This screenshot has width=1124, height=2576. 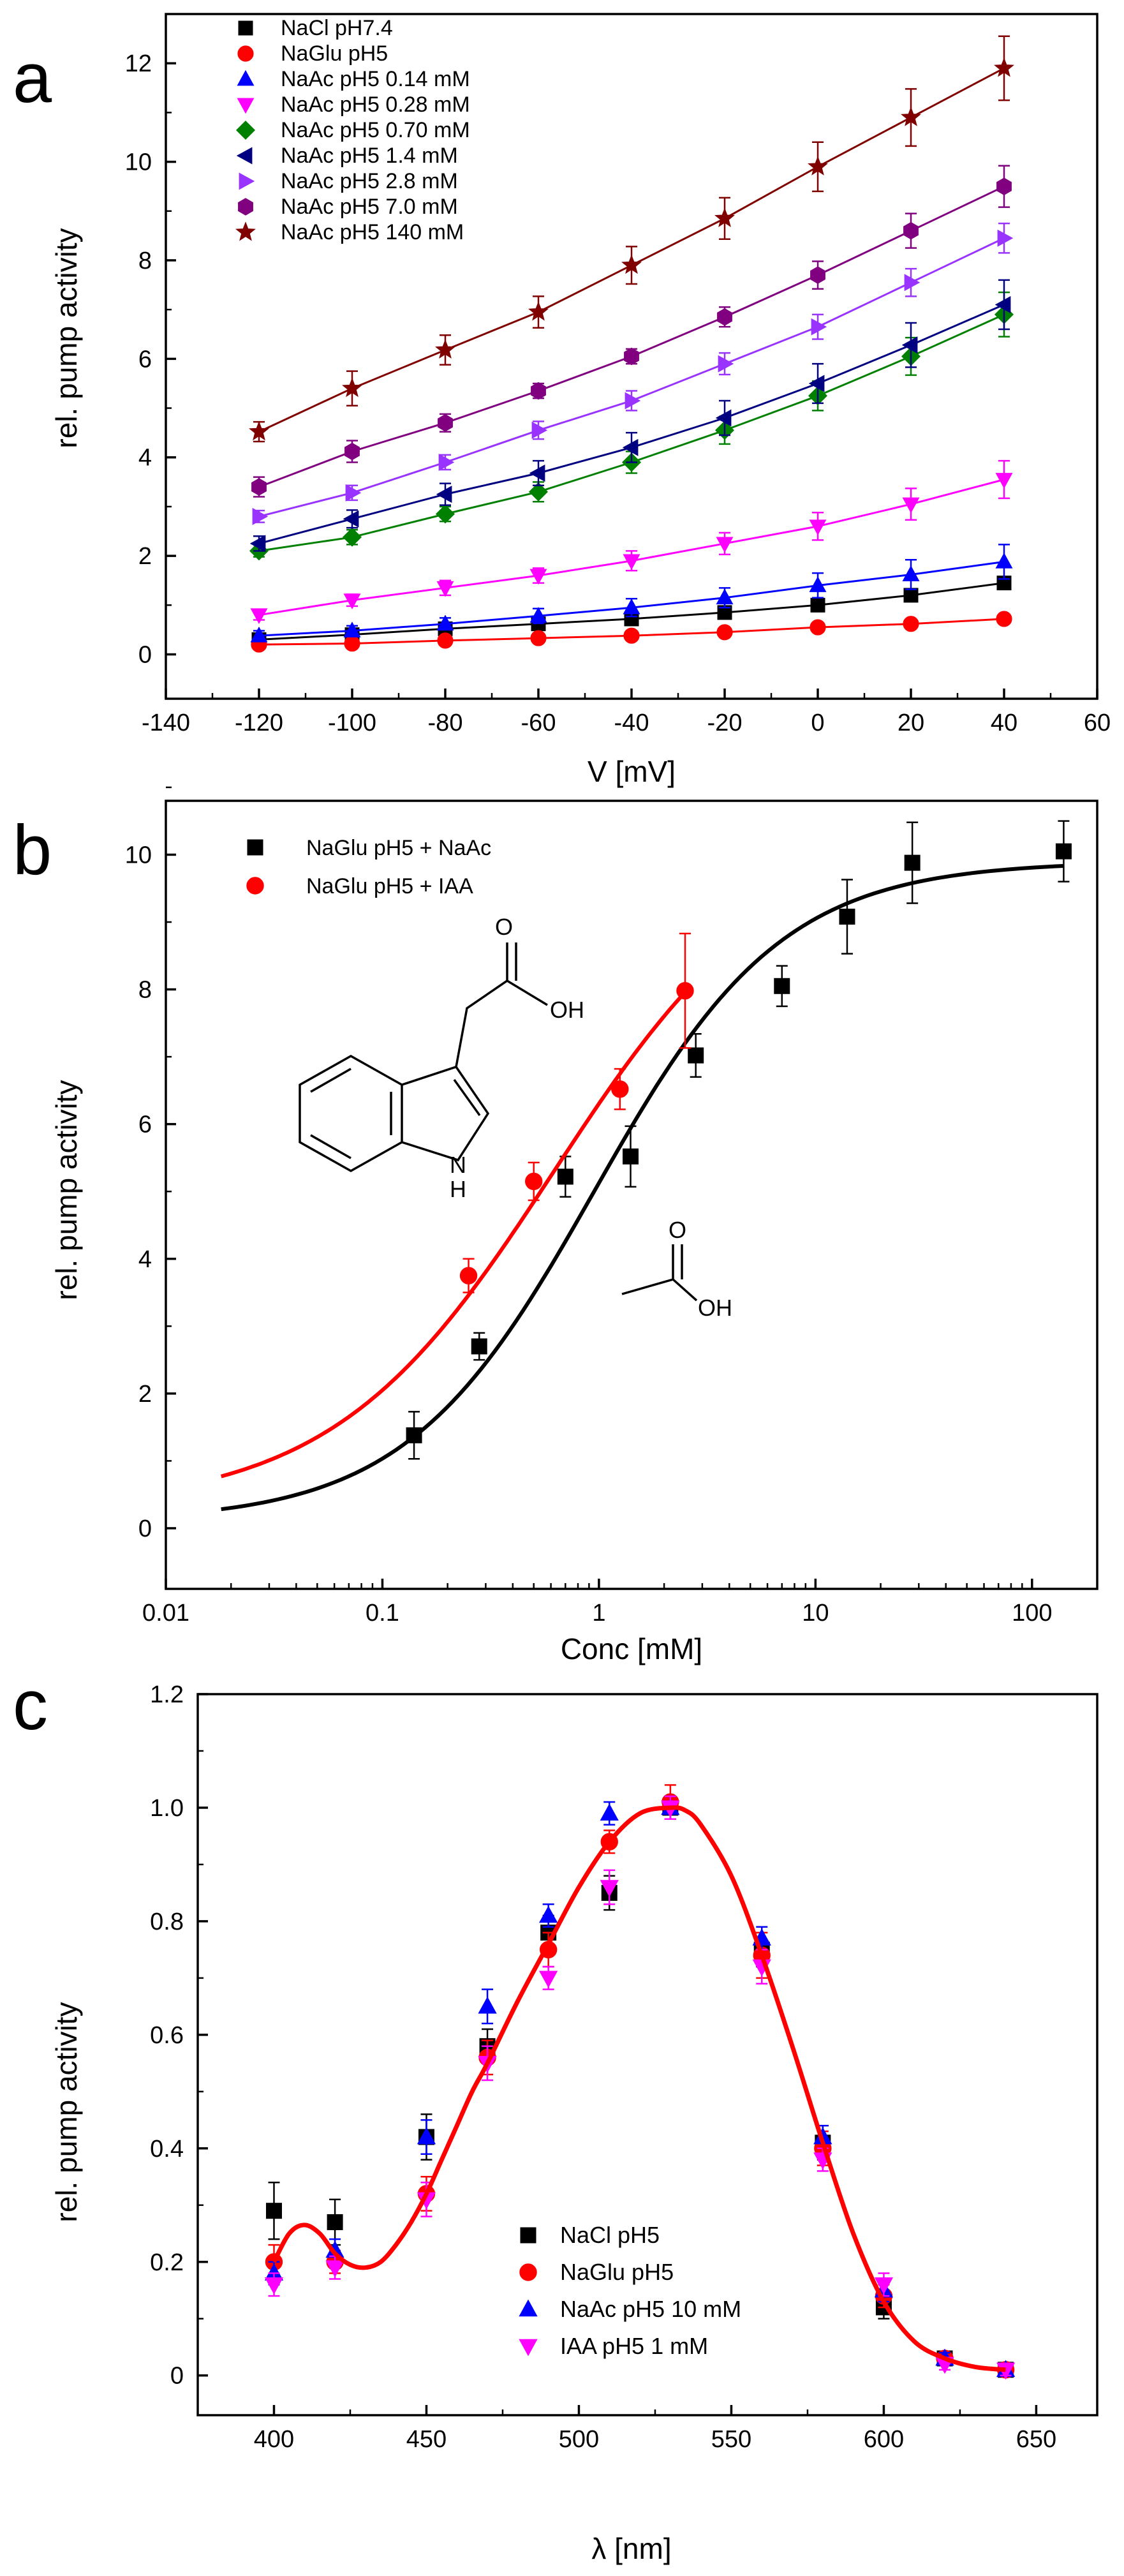 I want to click on spectral-fit, so click(x=639, y=2088).